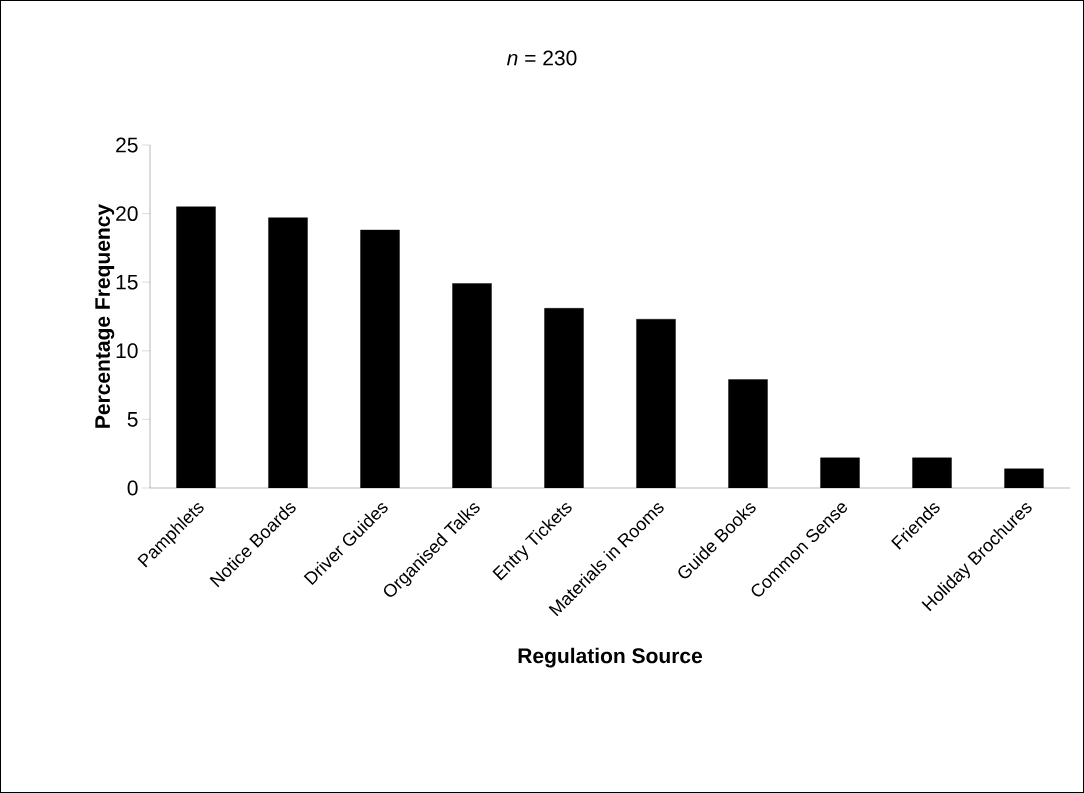 The width and height of the screenshot is (1084, 793). Describe the element at coordinates (127, 282) in the screenshot. I see `y-tick-label: 15` at that location.